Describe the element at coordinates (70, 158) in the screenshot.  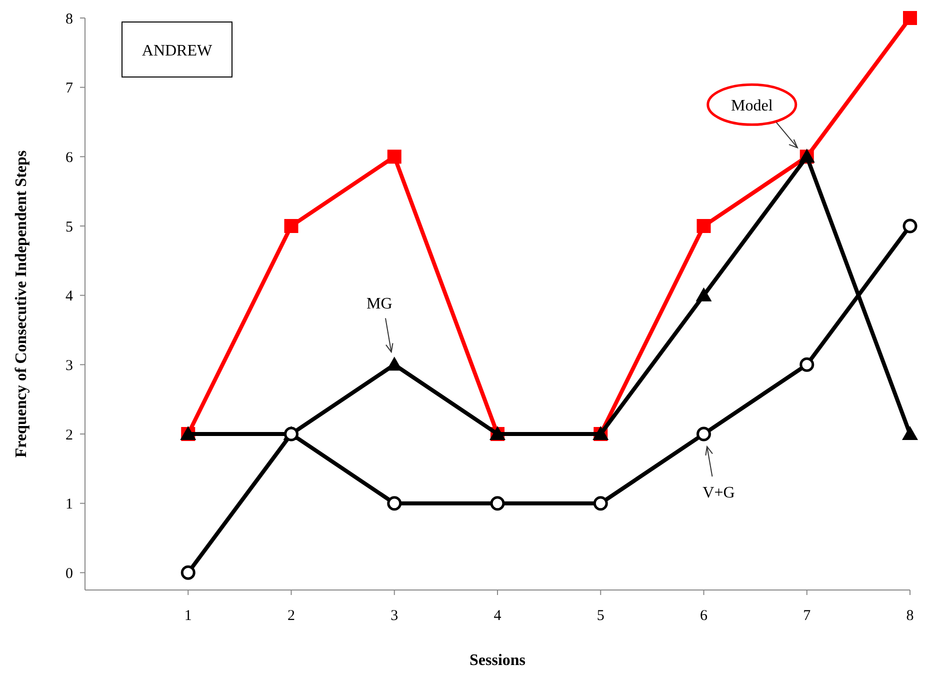
I see `y-tick-label: 6` at that location.